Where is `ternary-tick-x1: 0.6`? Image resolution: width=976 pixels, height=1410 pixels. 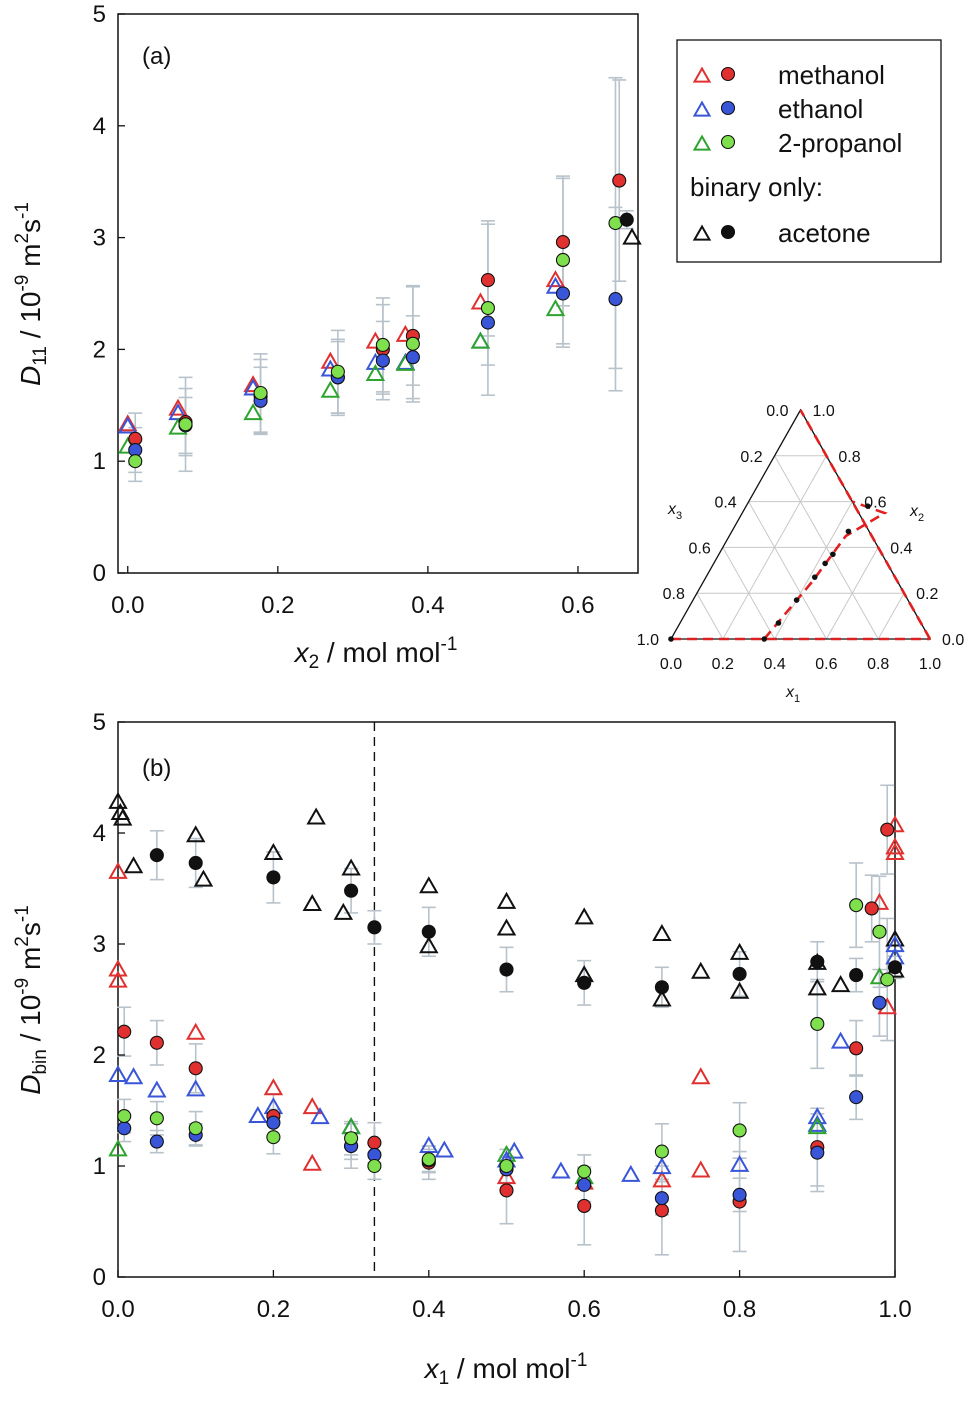 ternary-tick-x1: 0.6 is located at coordinates (826, 664).